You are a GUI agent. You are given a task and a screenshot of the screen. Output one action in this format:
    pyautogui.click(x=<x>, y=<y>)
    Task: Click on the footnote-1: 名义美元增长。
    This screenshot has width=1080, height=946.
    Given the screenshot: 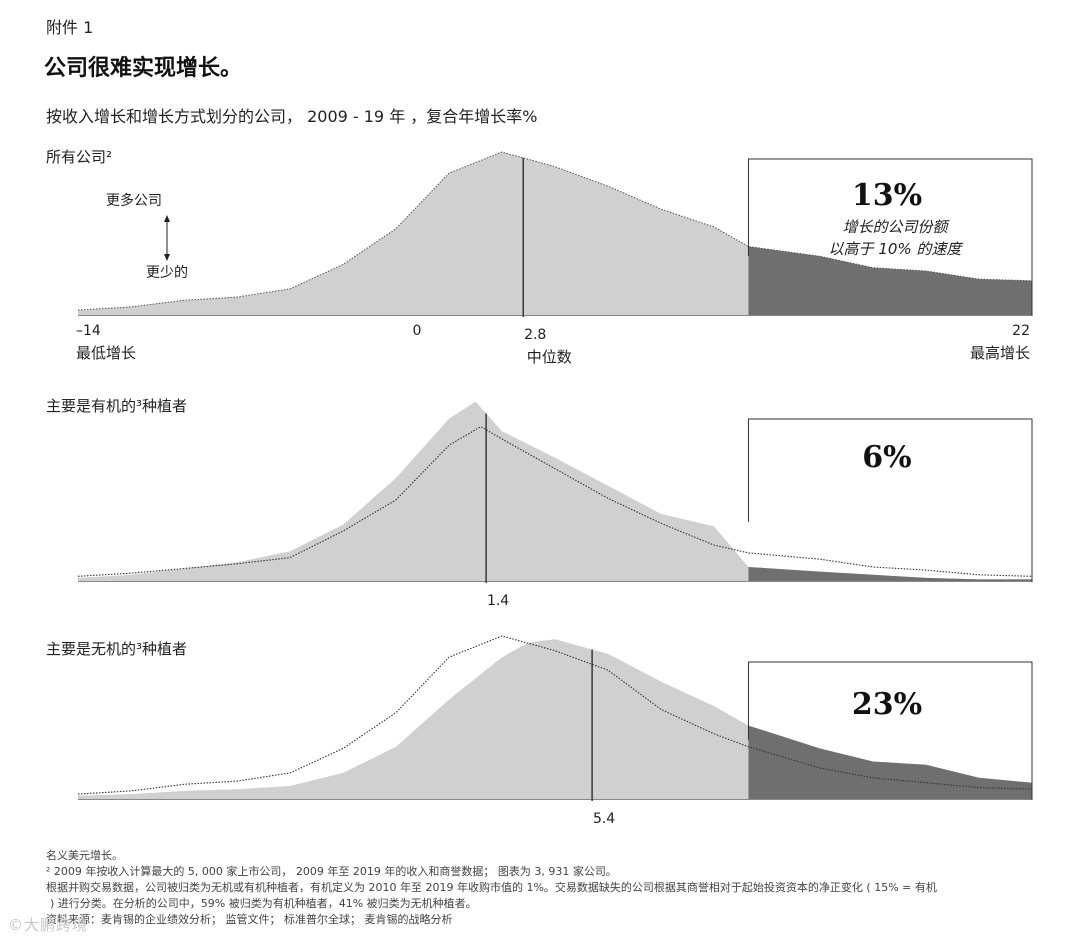 What is the action you would take?
    pyautogui.click(x=84, y=855)
    